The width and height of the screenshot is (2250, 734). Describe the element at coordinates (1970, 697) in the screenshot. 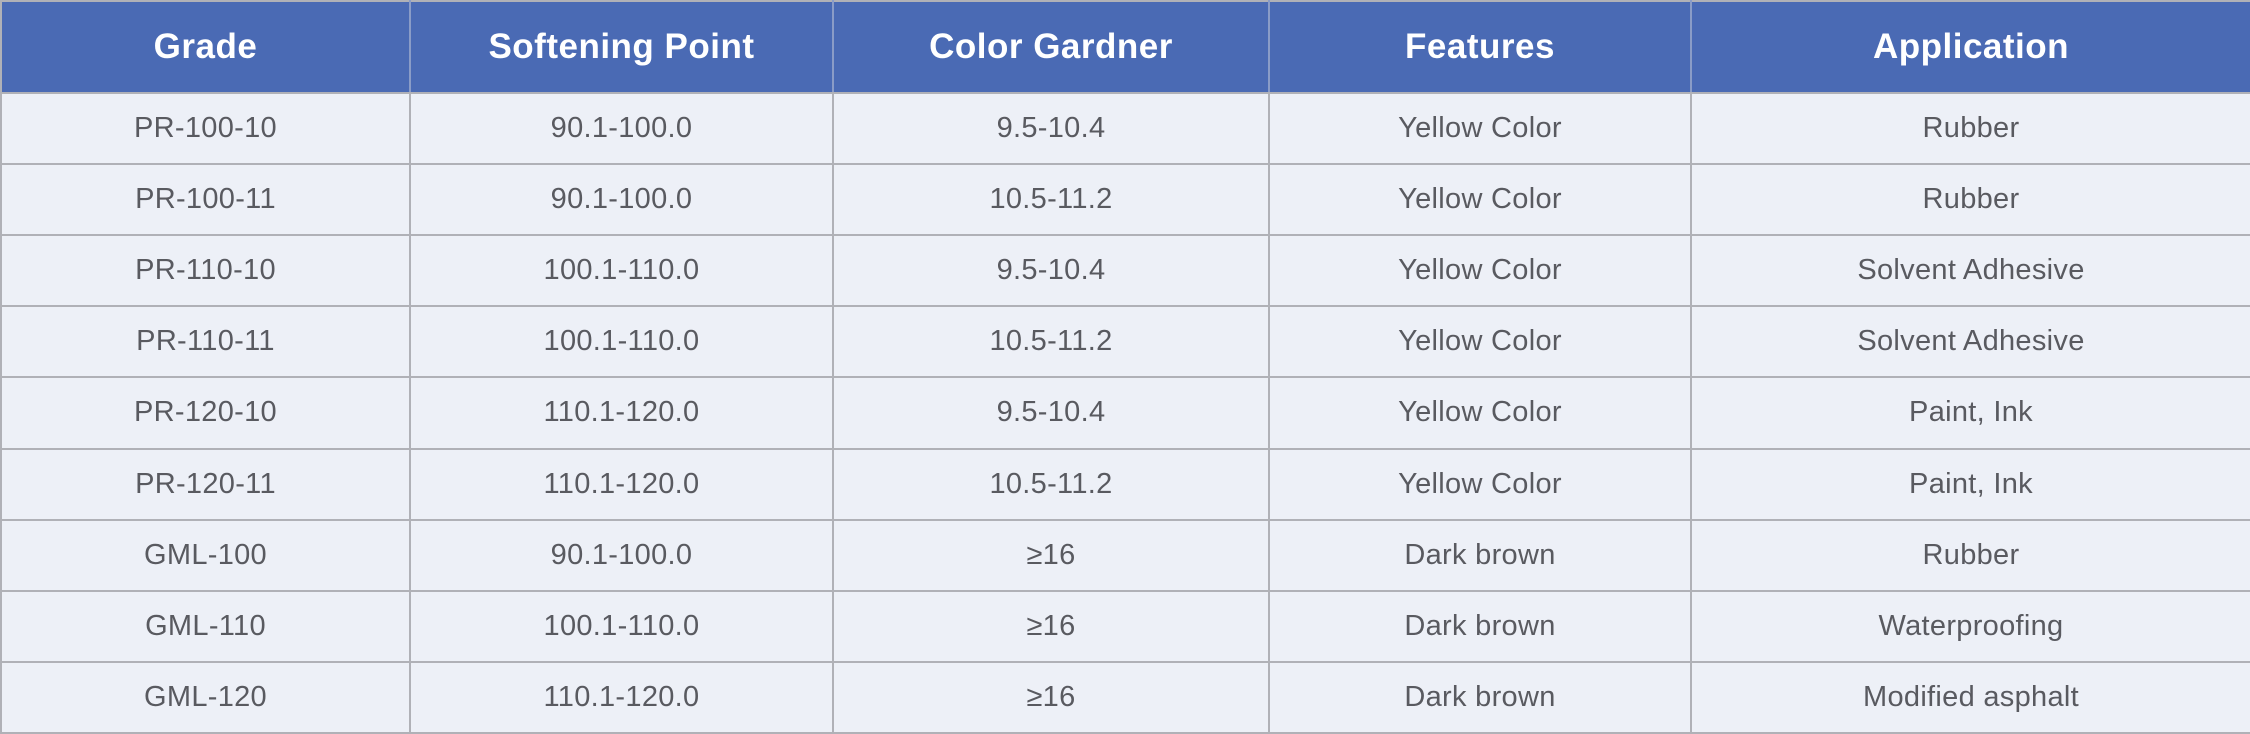

I see `cell-application: Modified asphalt` at that location.